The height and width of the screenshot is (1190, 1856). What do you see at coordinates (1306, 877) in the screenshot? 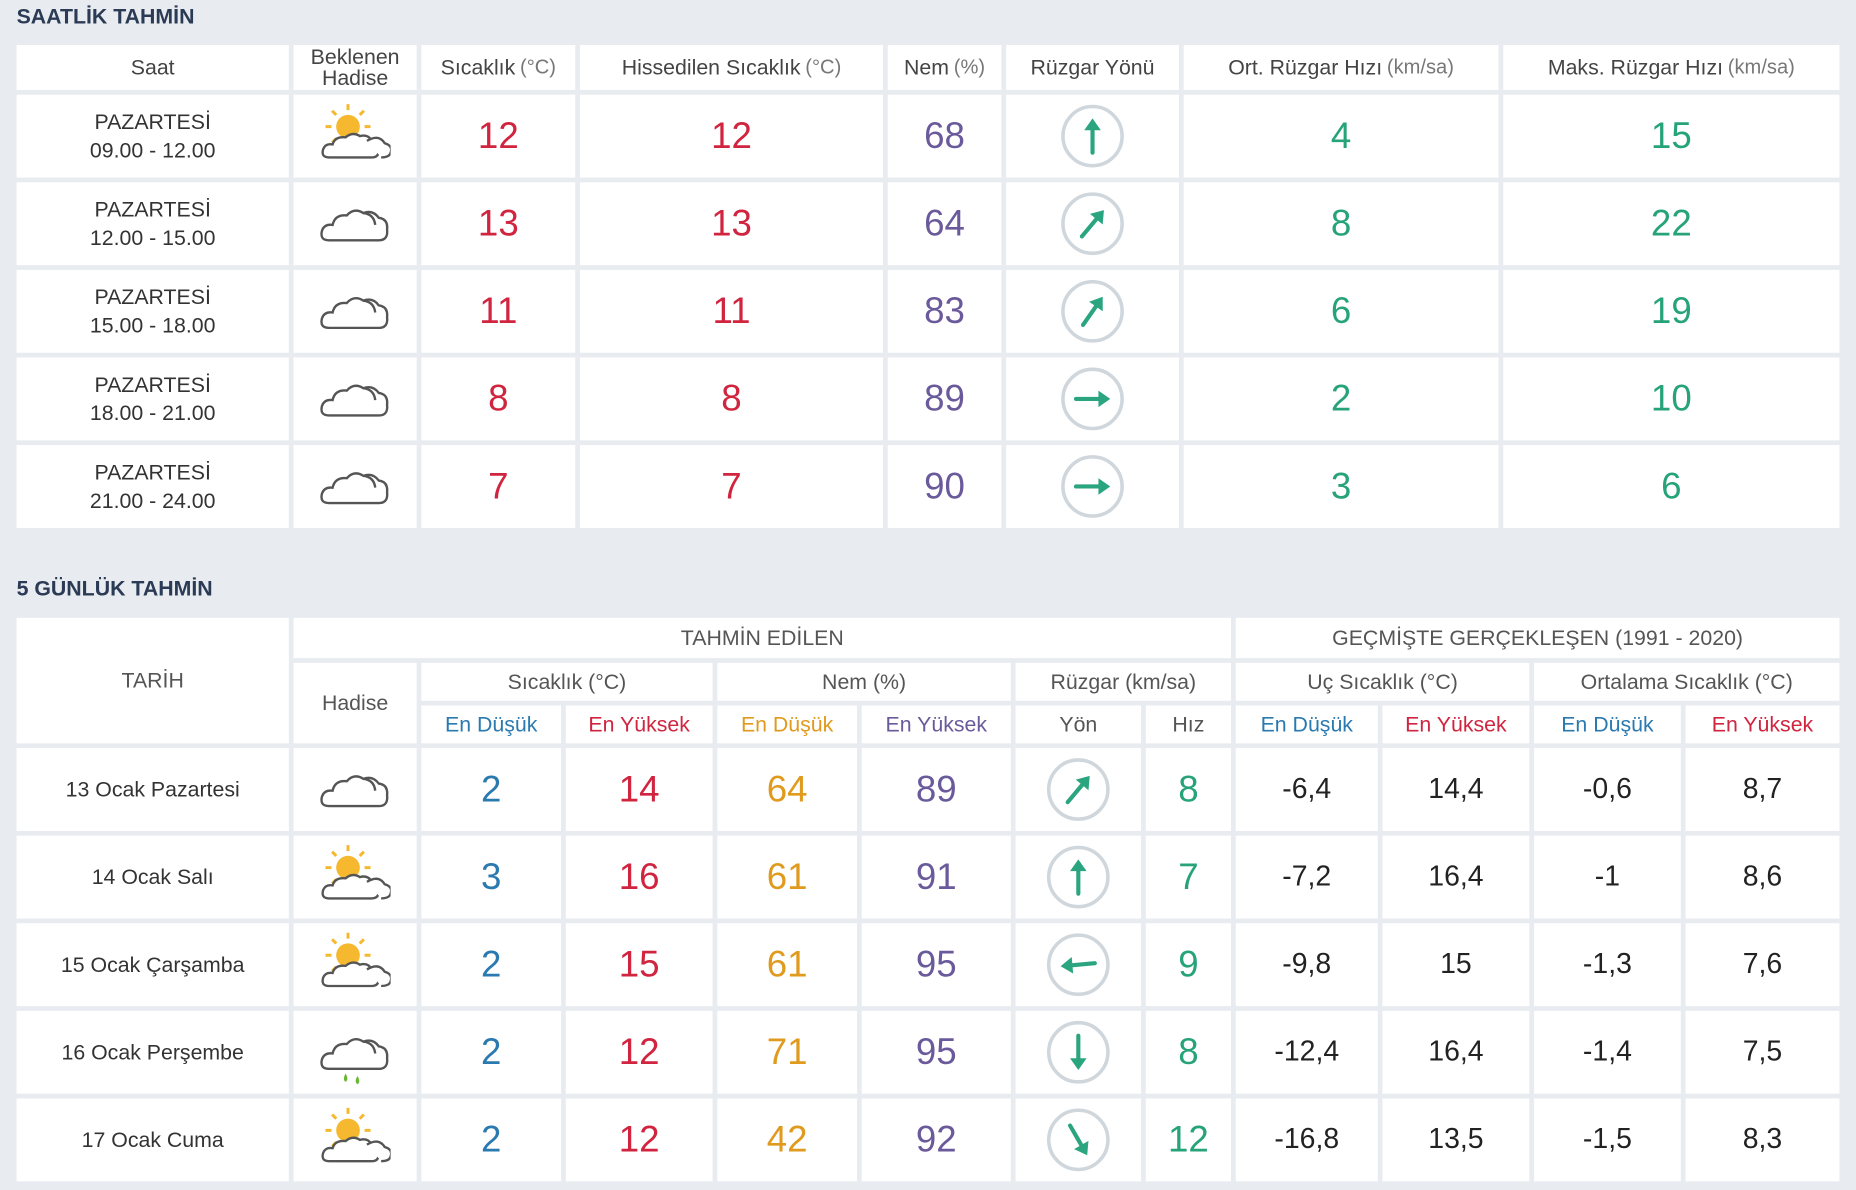
I see `value-cell: -7,2` at bounding box center [1306, 877].